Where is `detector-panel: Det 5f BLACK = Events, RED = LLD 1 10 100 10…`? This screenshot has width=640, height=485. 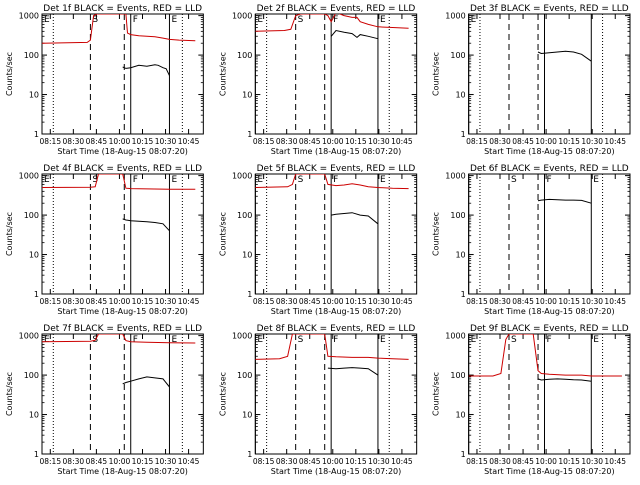 detector-panel: Det 5f BLACK = Events, RED = LLD 1 10 100 10… is located at coordinates (318, 240).